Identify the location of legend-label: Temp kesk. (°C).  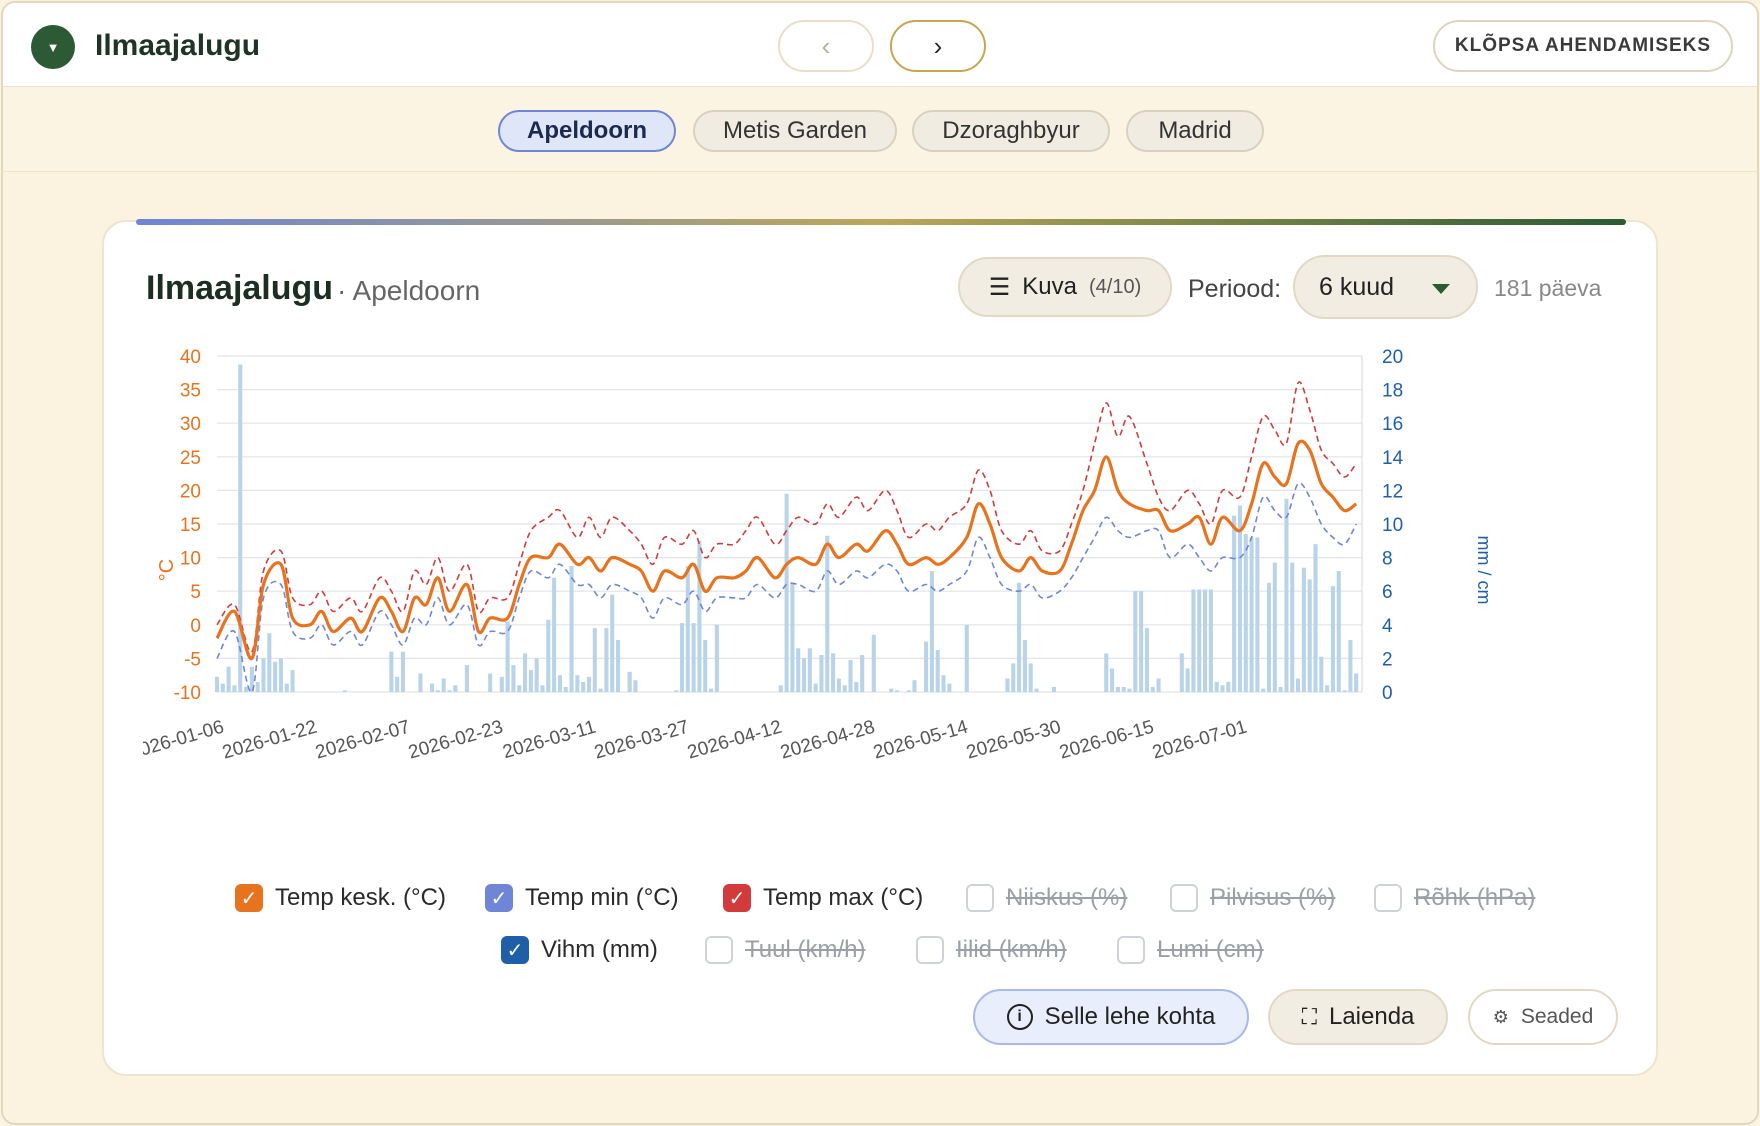
(360, 897).